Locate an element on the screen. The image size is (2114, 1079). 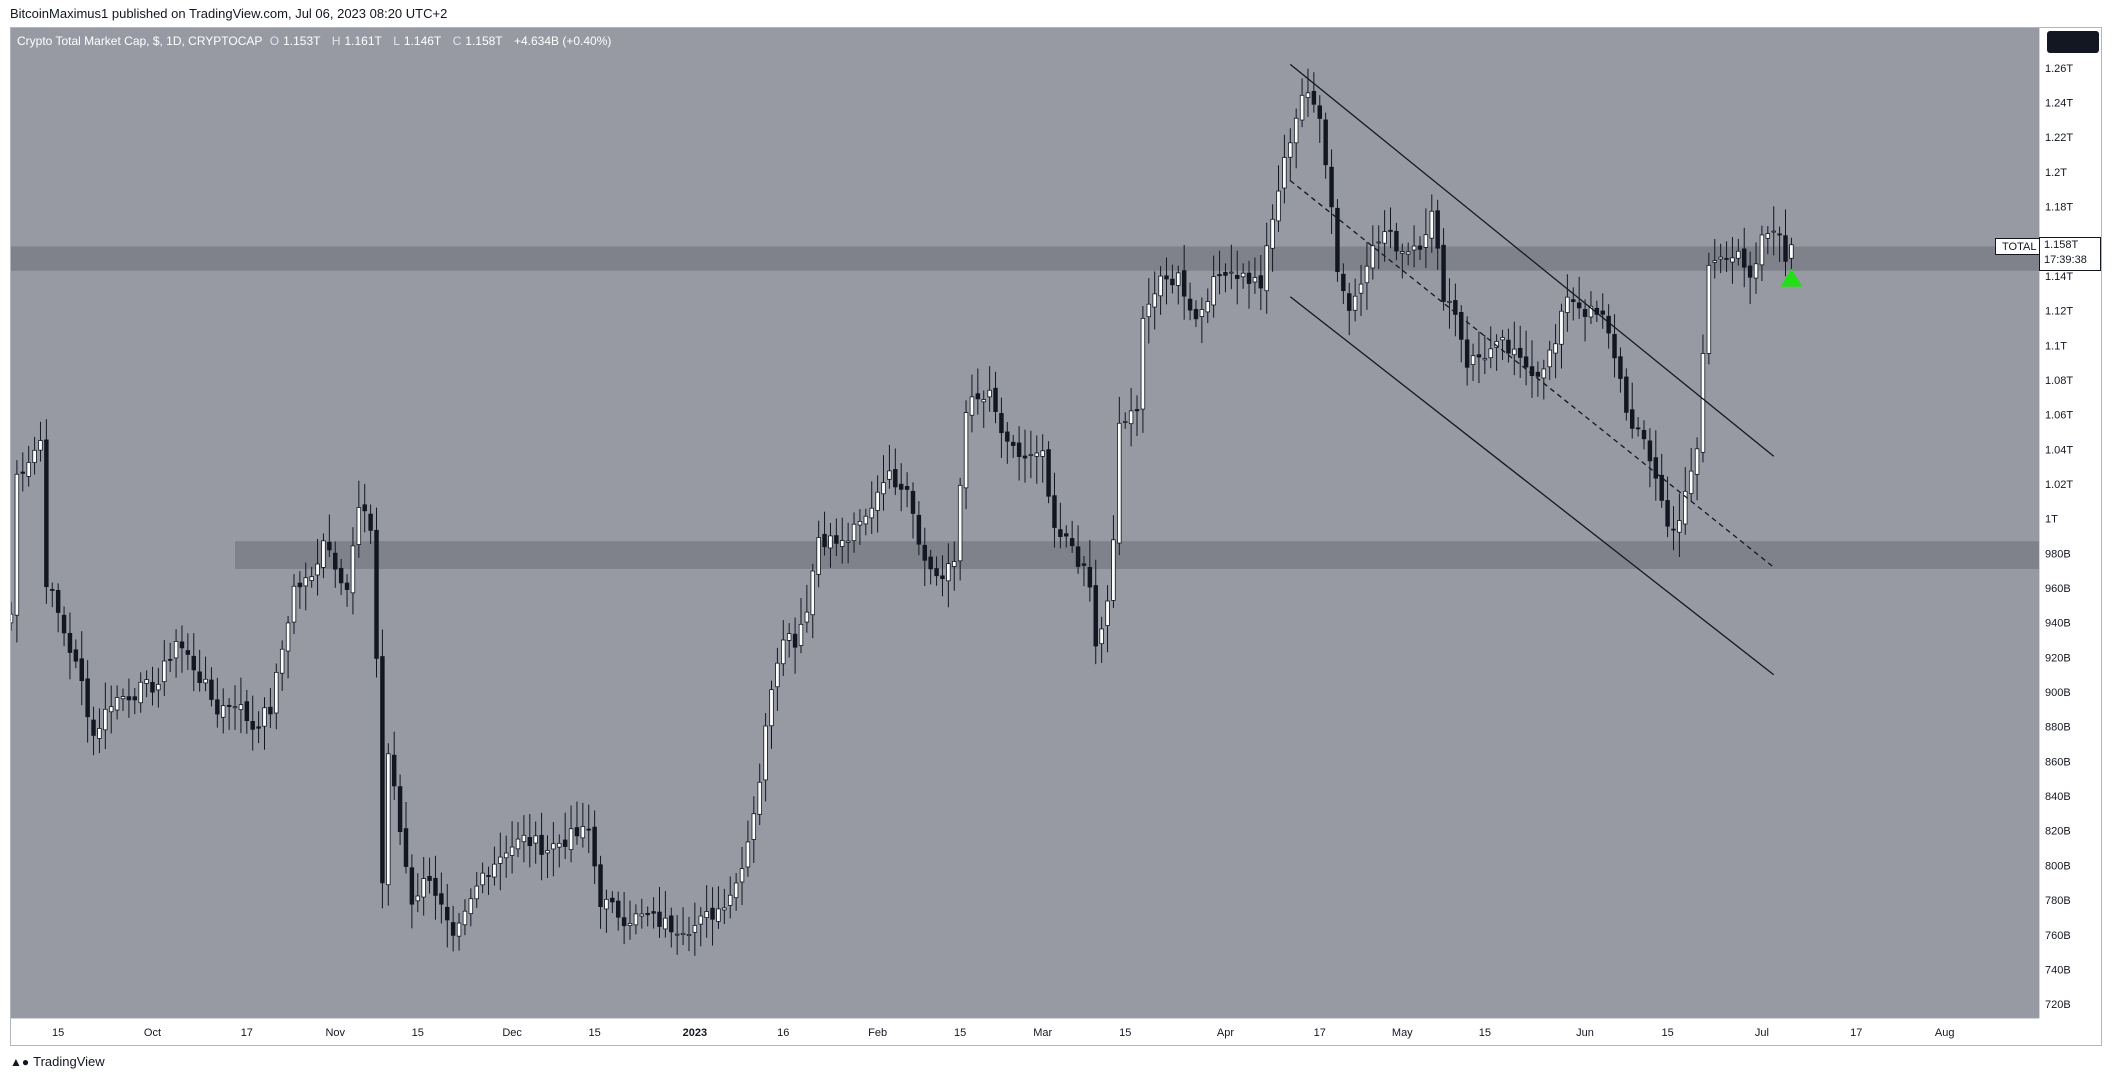
price-tick-label: 1.1T is located at coordinates (2056, 346).